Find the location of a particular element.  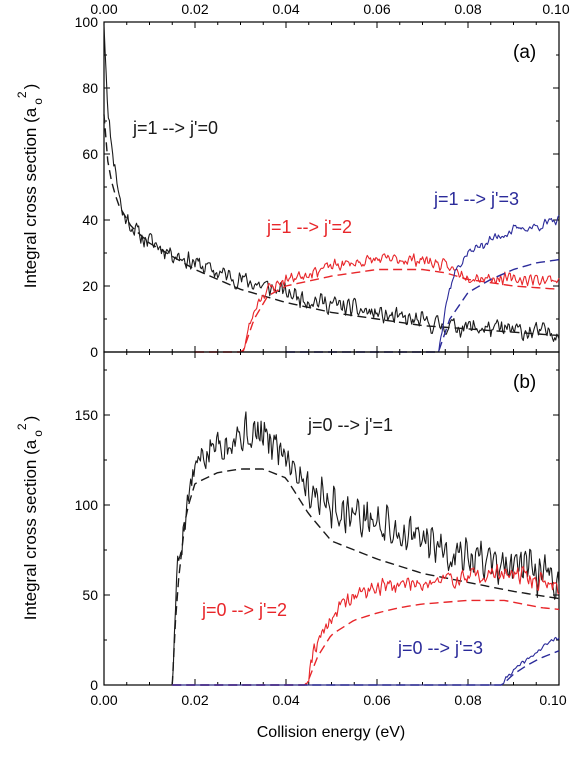

panel-a-ylabel: Integral cross section (a o2) is located at coordinates (30, 186).